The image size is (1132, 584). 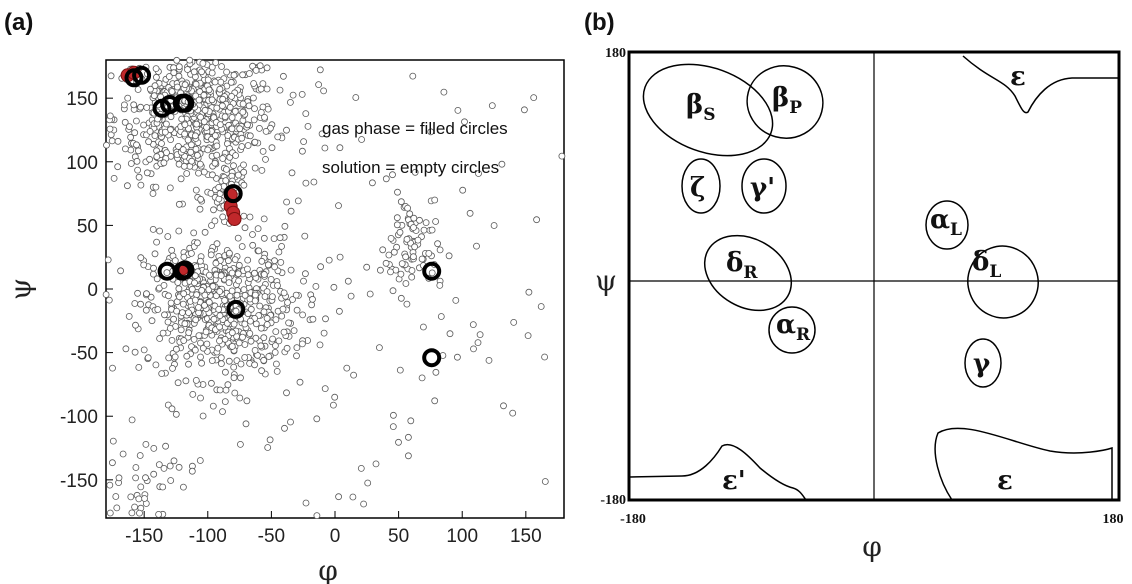 What do you see at coordinates (208, 536) in the screenshot?
I see `x-tick-label: -100` at bounding box center [208, 536].